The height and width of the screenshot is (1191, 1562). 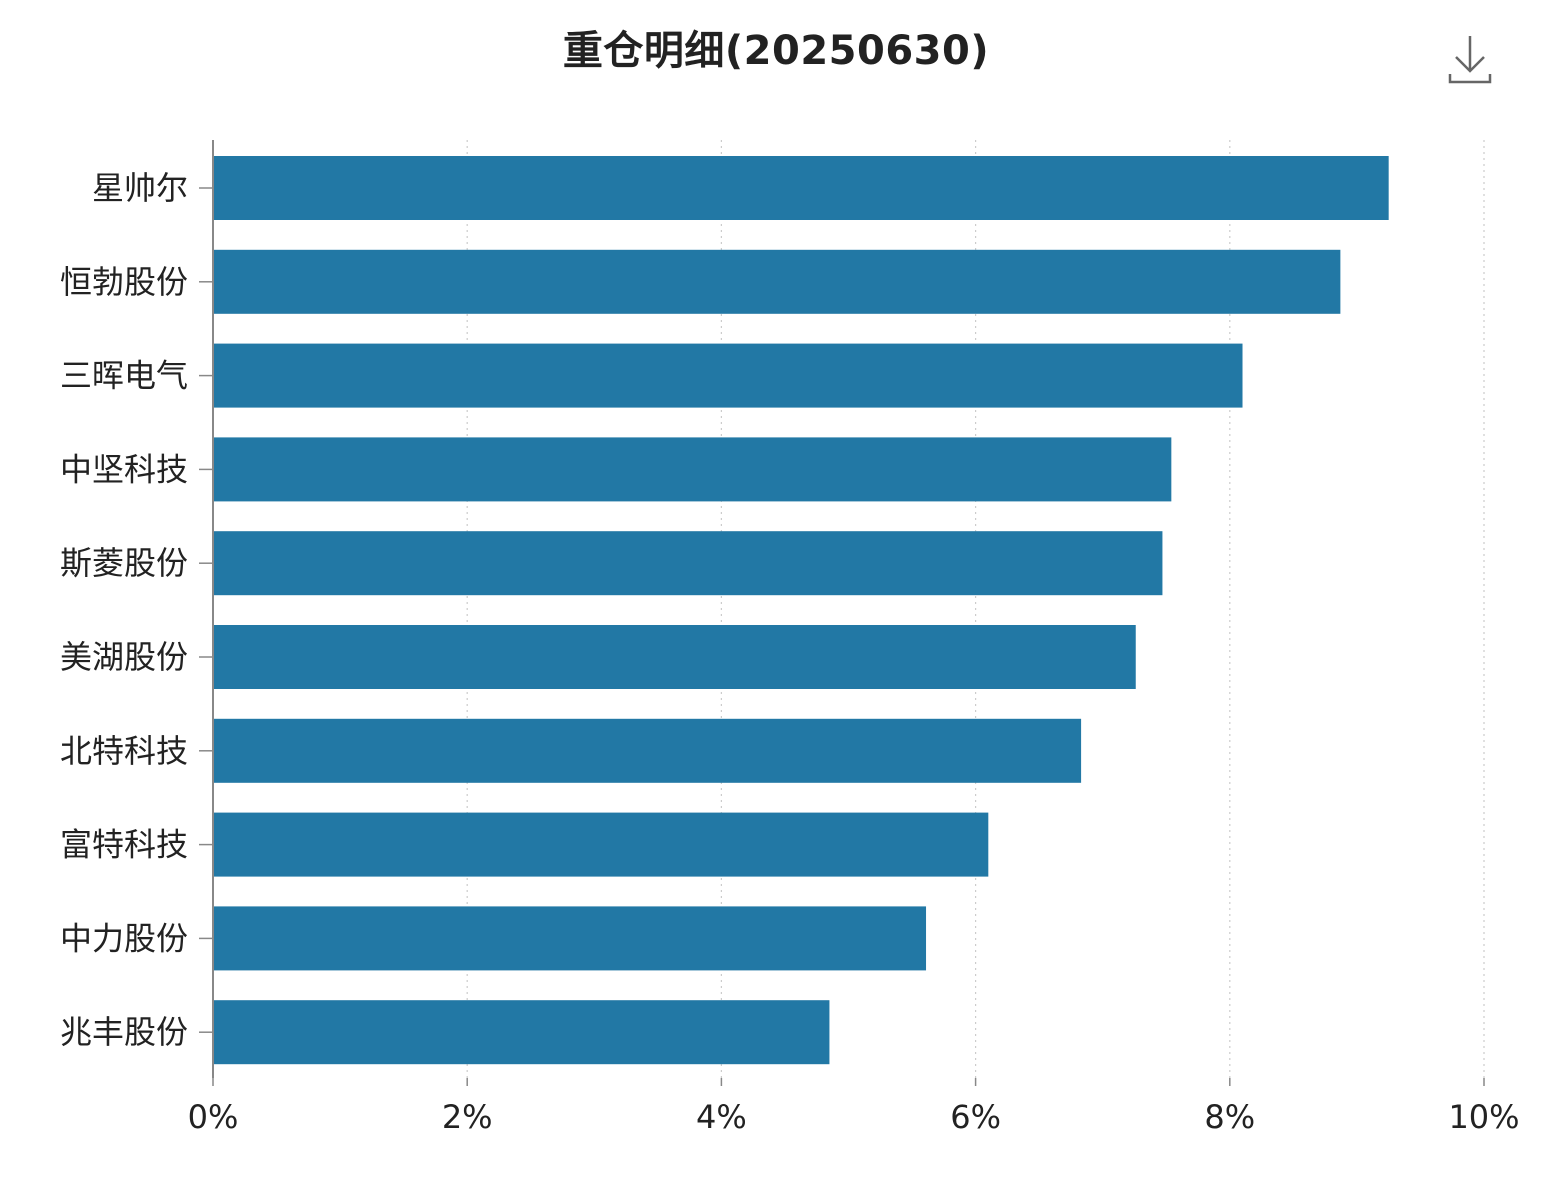 I want to click on x-tick-label: 10%, so click(x=1483, y=1117).